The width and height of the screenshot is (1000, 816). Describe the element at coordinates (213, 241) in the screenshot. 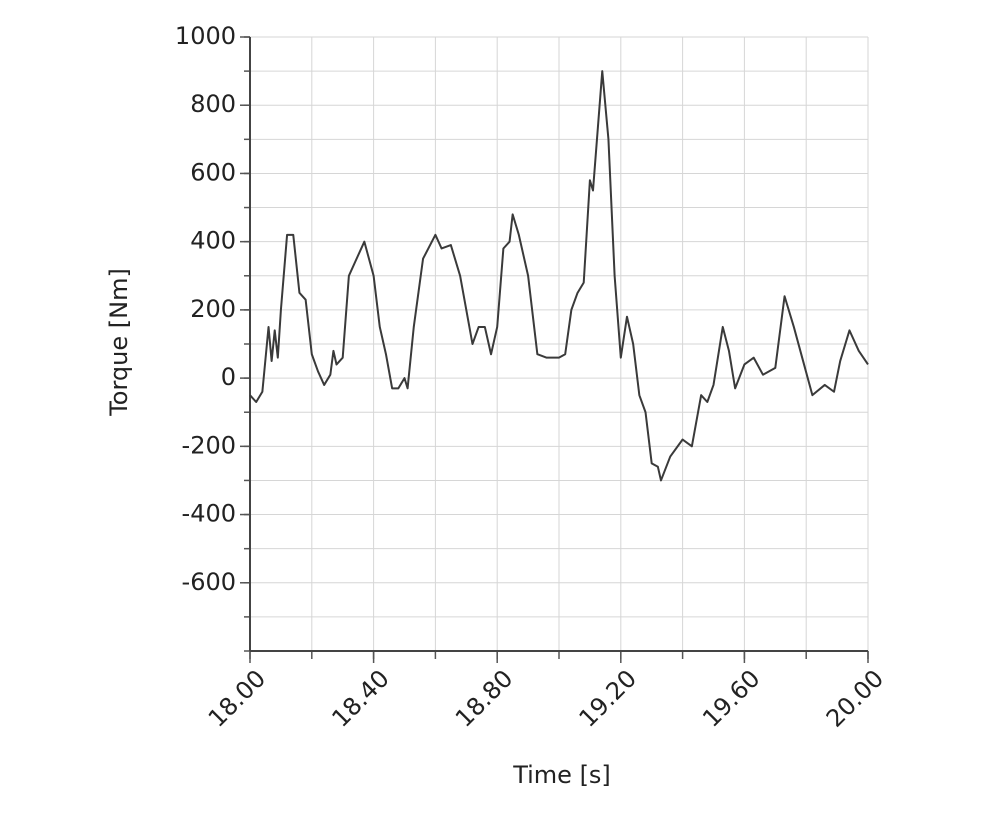

I see `y-tick-label: 400` at that location.